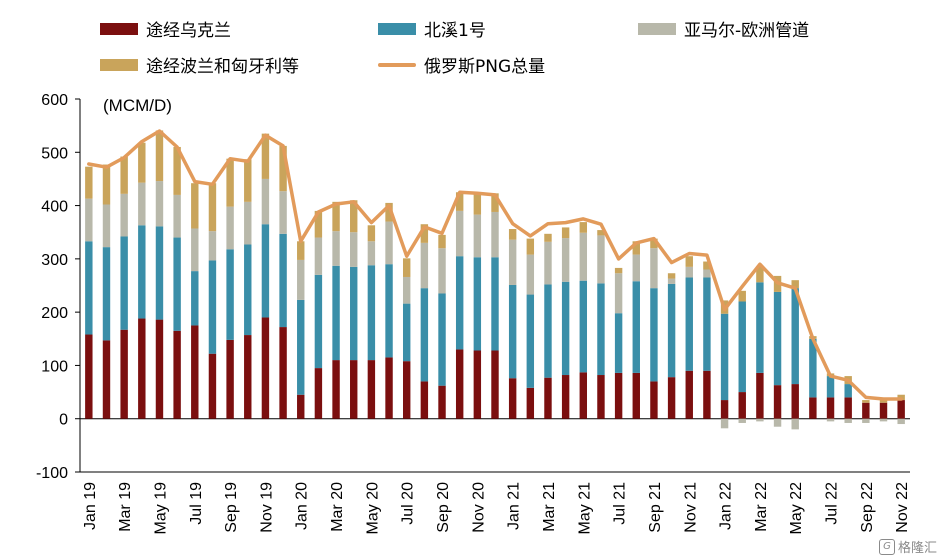 The image size is (943, 560). What do you see at coordinates (63, 420) in the screenshot?
I see `y-tick-label: 0` at bounding box center [63, 420].